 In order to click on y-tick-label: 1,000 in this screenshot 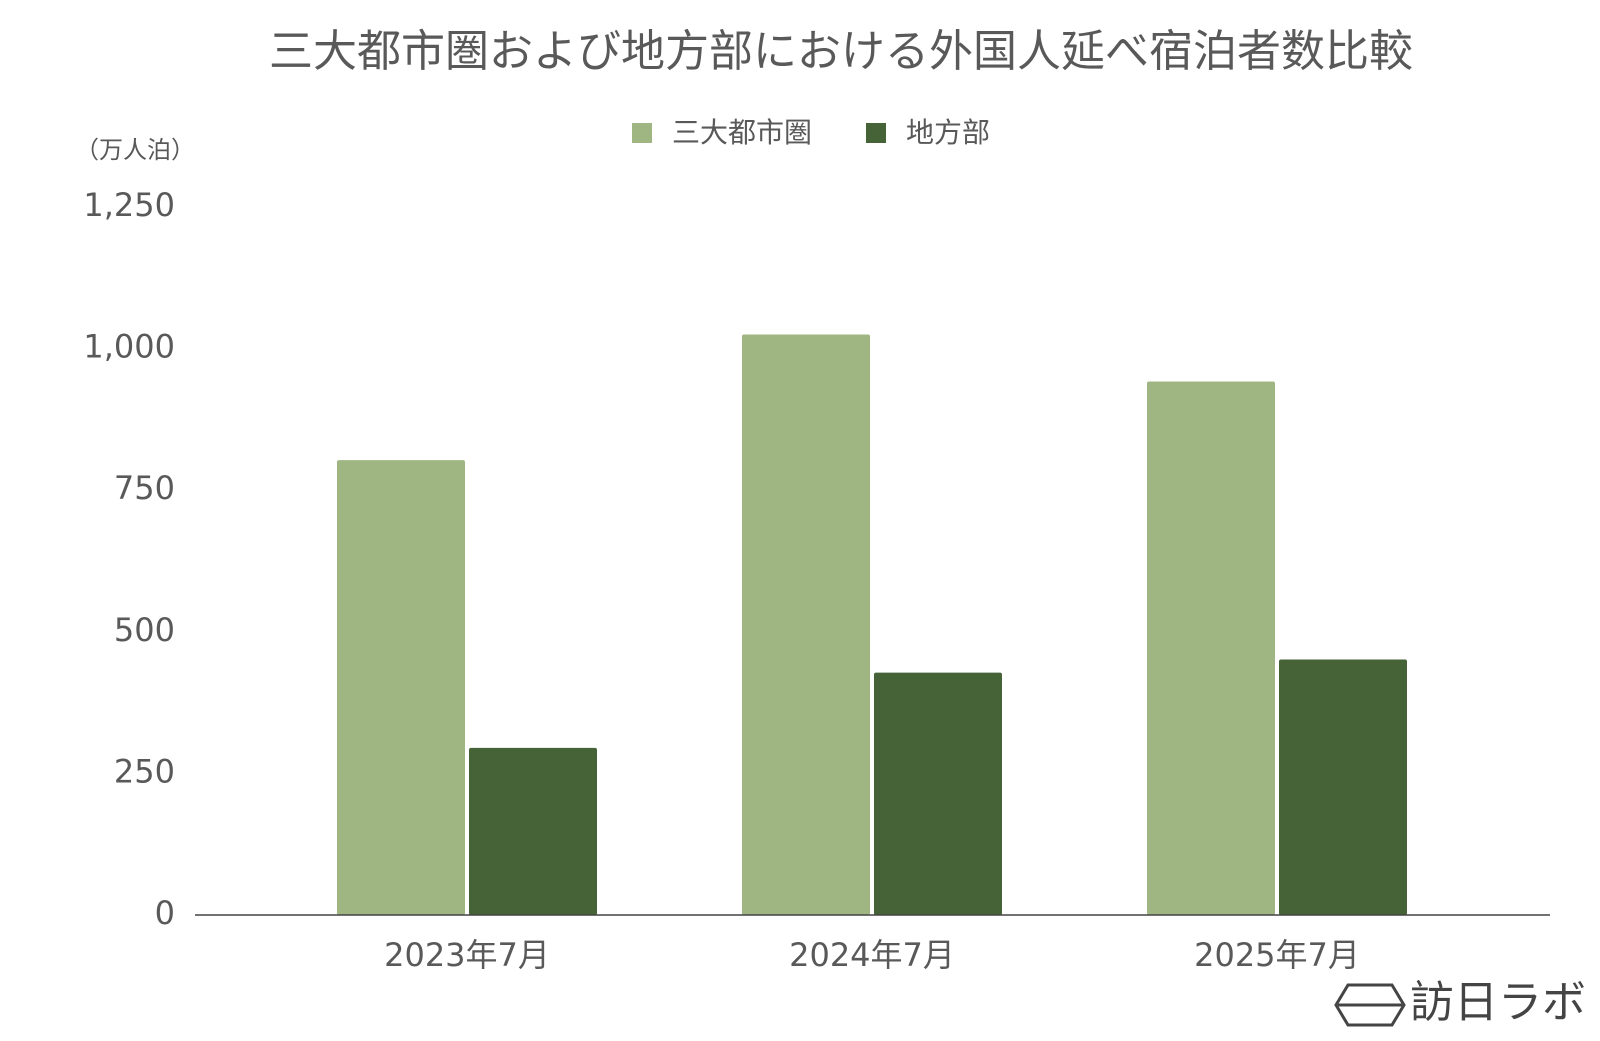, I will do `click(129, 347)`.